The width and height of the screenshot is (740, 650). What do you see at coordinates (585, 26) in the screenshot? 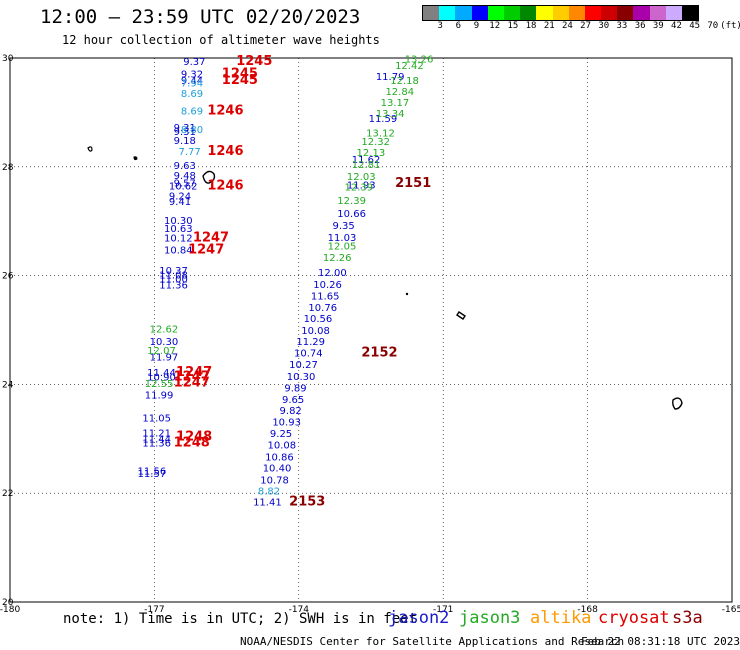
I see `colorbar-label: 27` at bounding box center [585, 26].